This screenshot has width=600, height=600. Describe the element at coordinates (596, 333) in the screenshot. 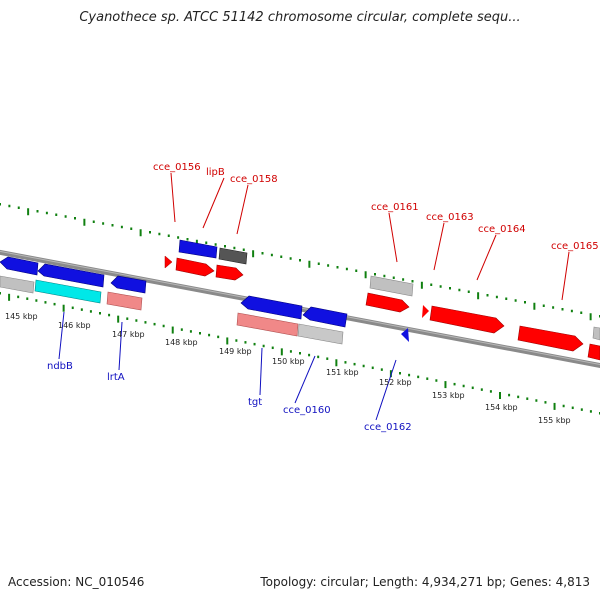

I see `gene-cce_0165-pseudo` at that location.